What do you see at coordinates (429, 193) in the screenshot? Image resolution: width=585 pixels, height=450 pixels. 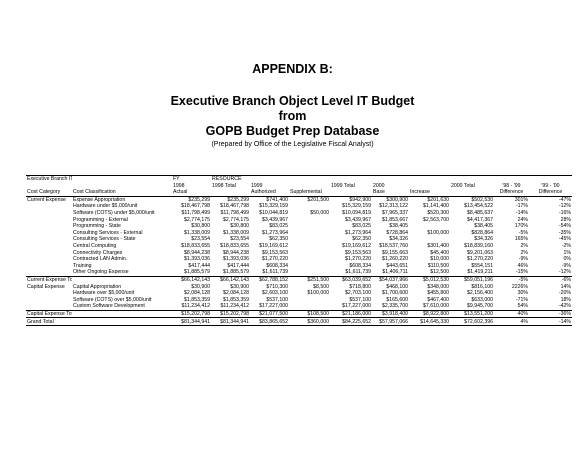 I see `table-cell: Increase` at bounding box center [429, 193].